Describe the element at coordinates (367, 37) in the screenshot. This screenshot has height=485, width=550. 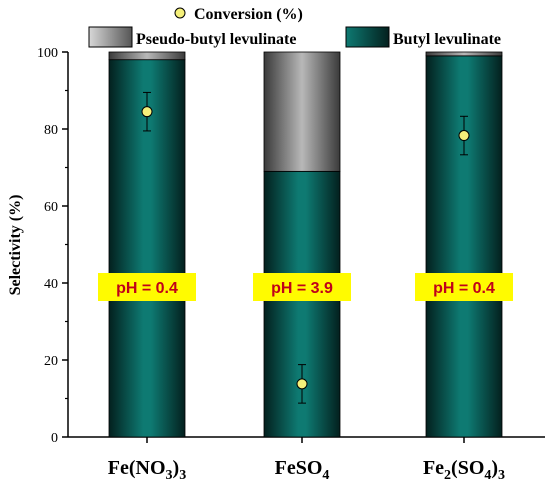
I see `legend-butyl-swatch` at that location.